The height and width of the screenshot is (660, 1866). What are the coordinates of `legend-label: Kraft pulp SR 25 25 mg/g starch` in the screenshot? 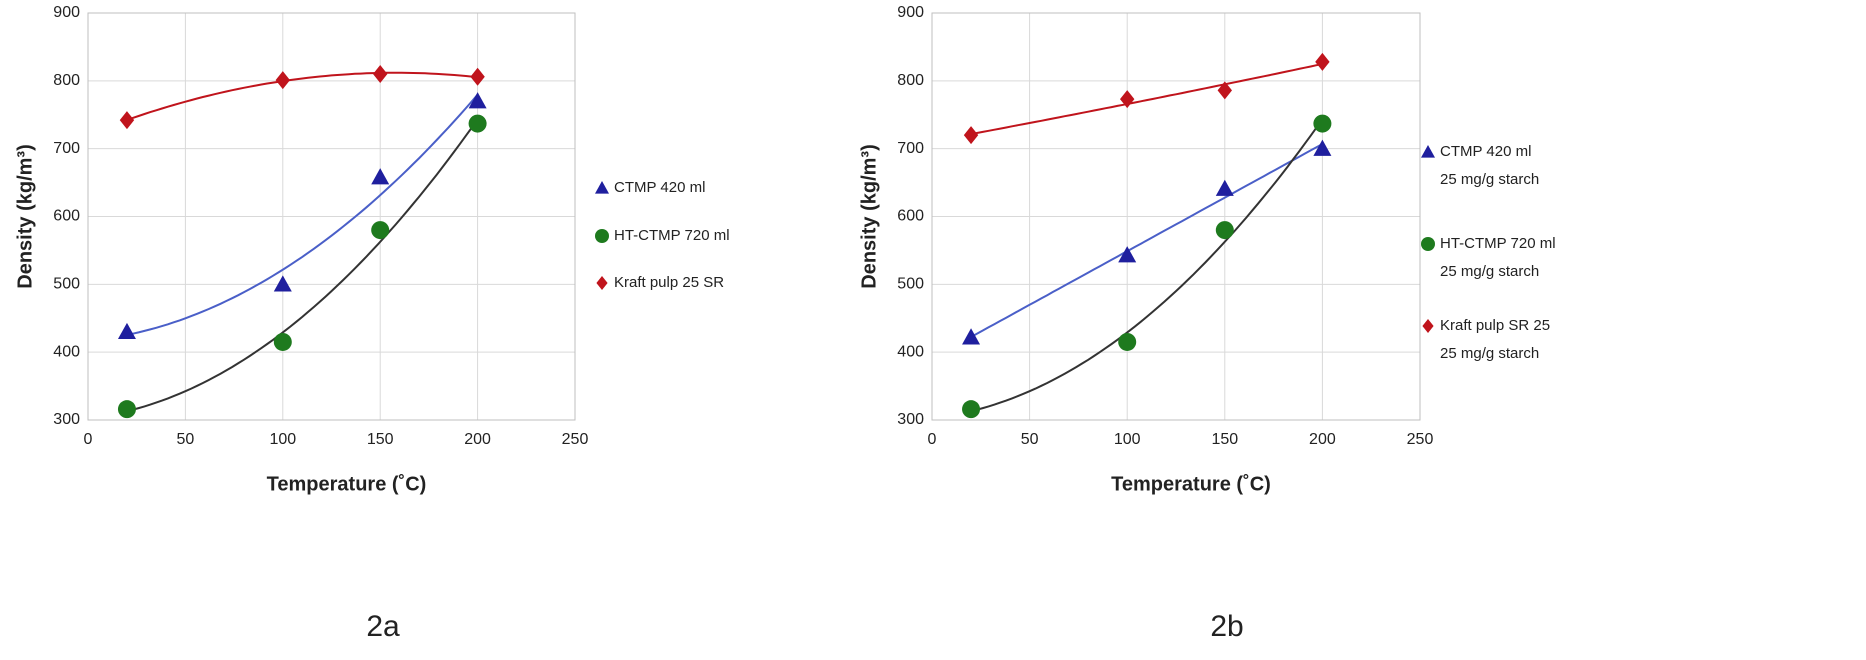 It's located at (1495, 339).